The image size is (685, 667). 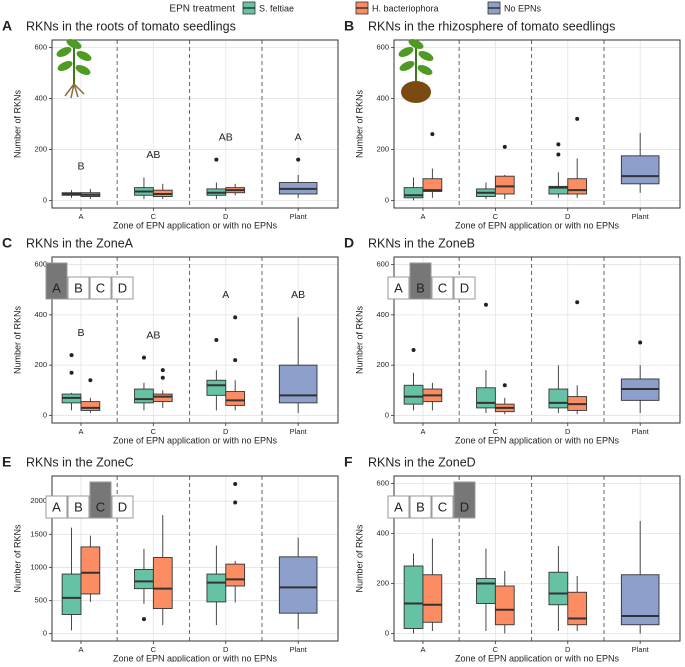 What do you see at coordinates (6, 462) in the screenshot?
I see `panel-label: E` at bounding box center [6, 462].